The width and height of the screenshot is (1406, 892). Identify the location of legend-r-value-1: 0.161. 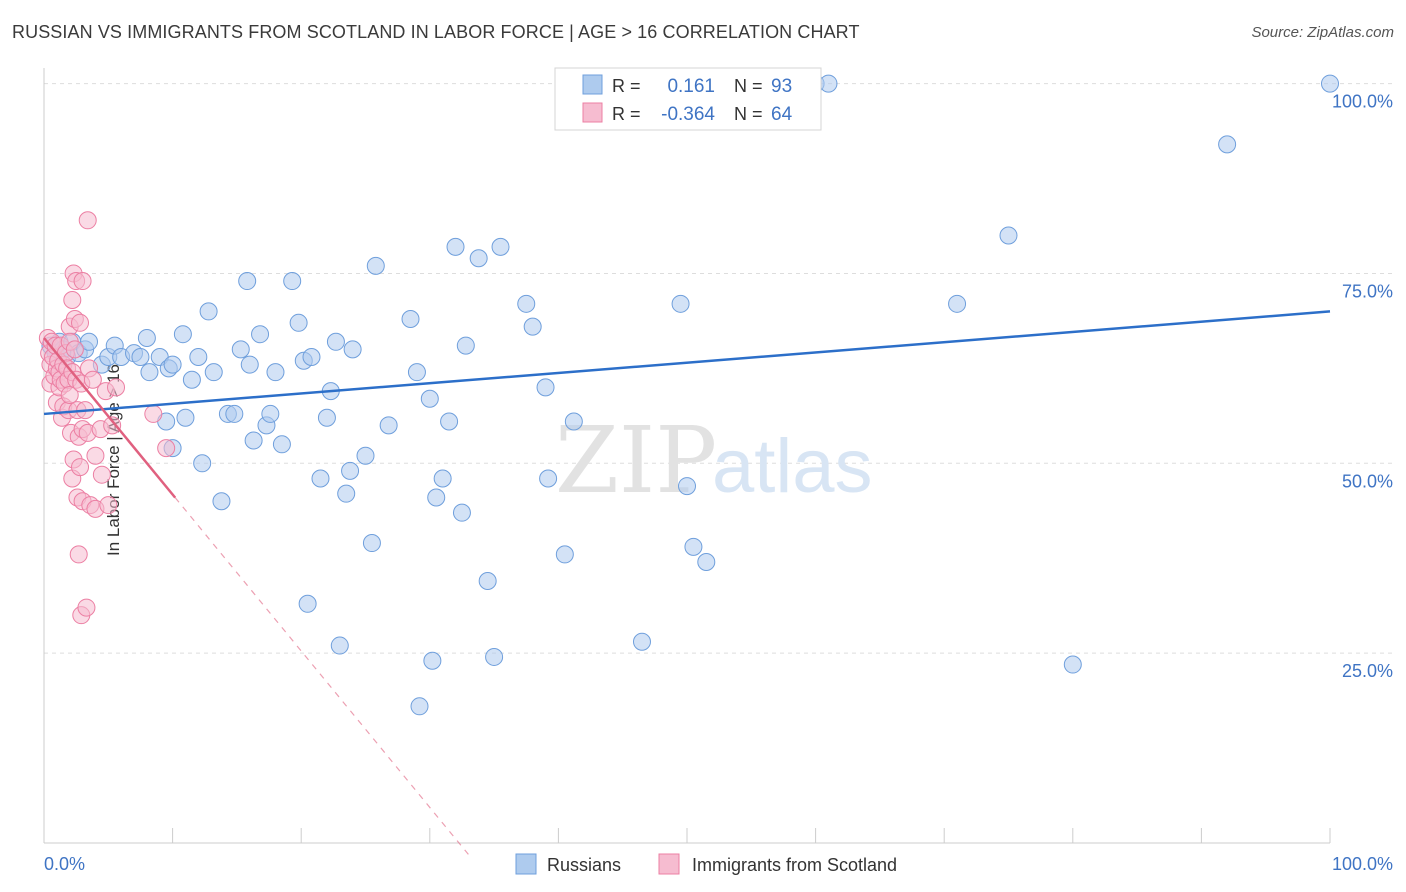
(691, 86).